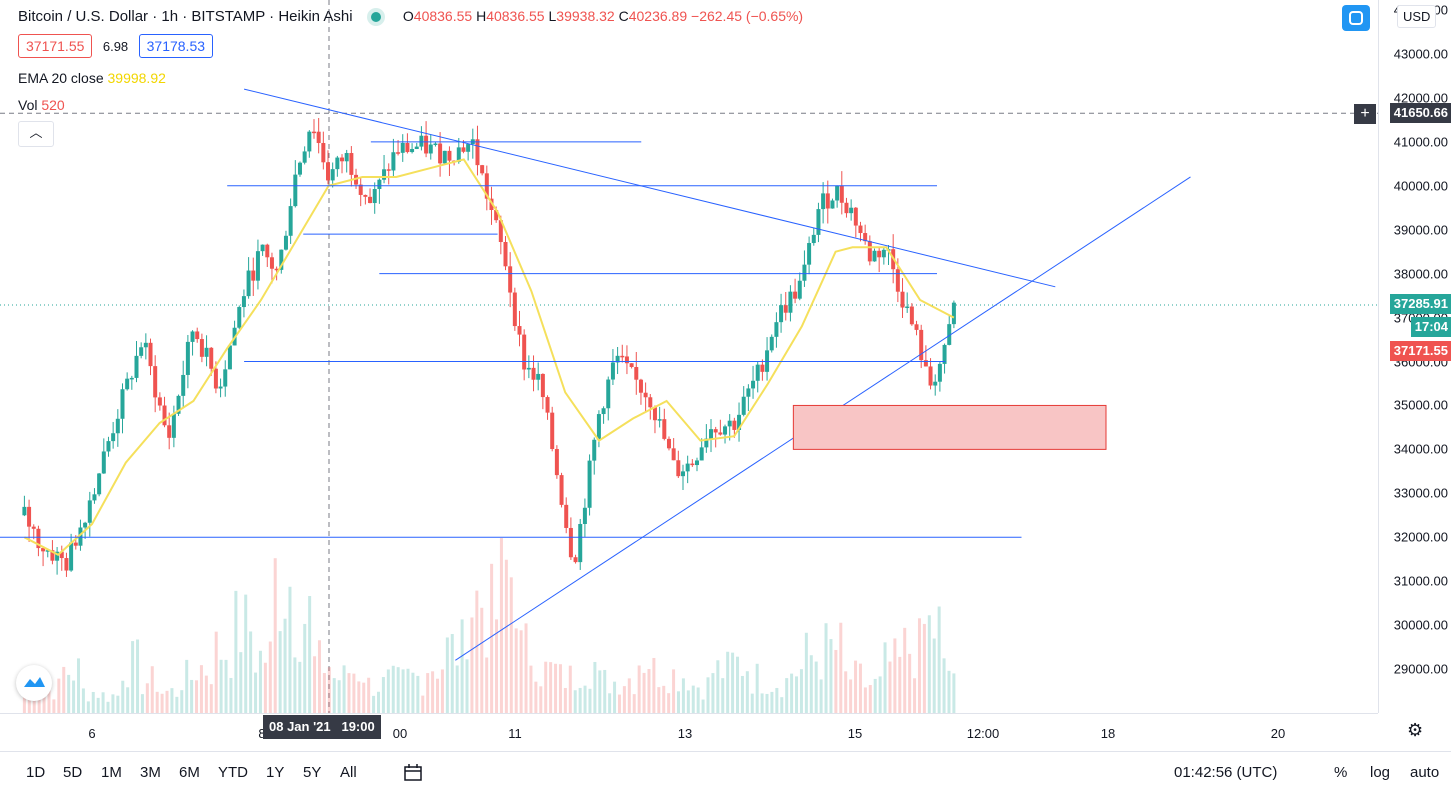 This screenshot has width=1451, height=796. What do you see at coordinates (685, 733) in the screenshot?
I see `time-tick: 13` at bounding box center [685, 733].